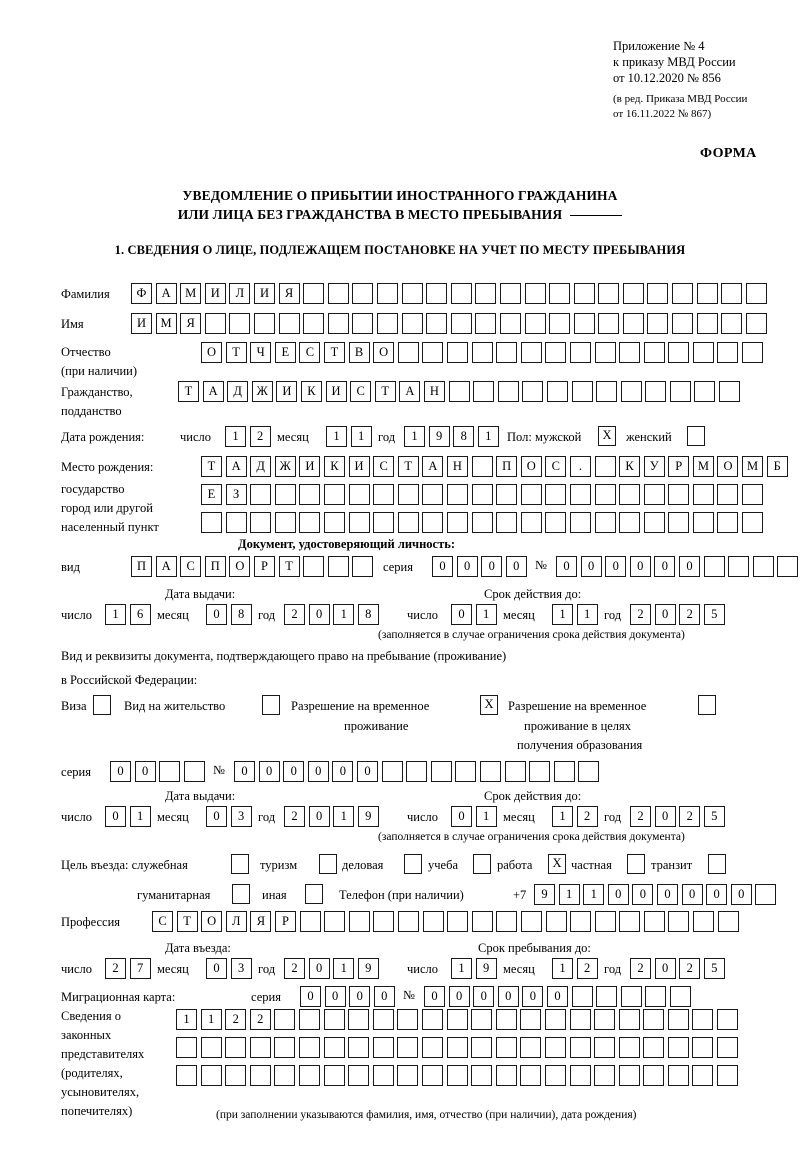 The image size is (800, 1163). I want to click on purpose-transit-checkbox, so click(717, 864).